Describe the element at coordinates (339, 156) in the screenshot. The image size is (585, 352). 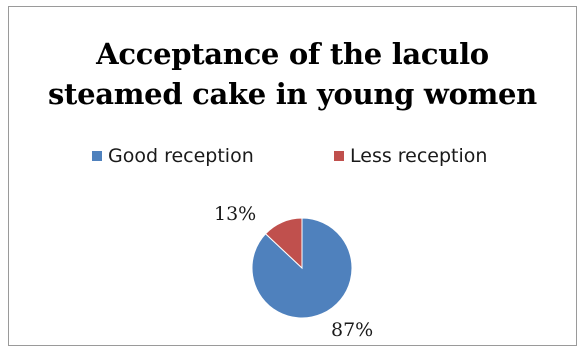
I see `legend-swatch-less-reception` at that location.